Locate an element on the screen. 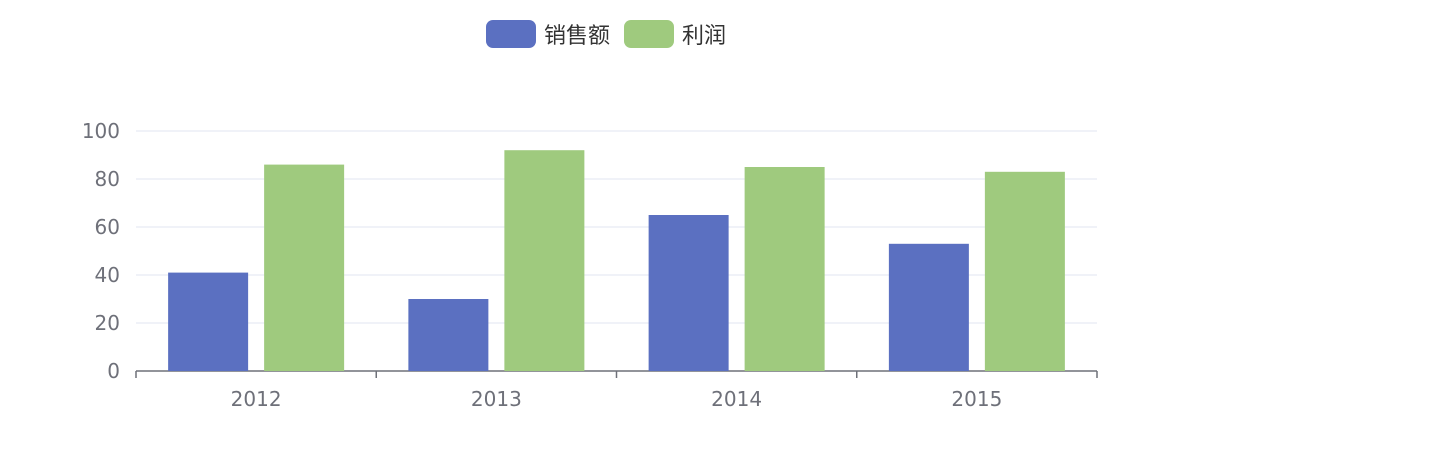  x-tick-label-2015: 2015 is located at coordinates (976, 399).